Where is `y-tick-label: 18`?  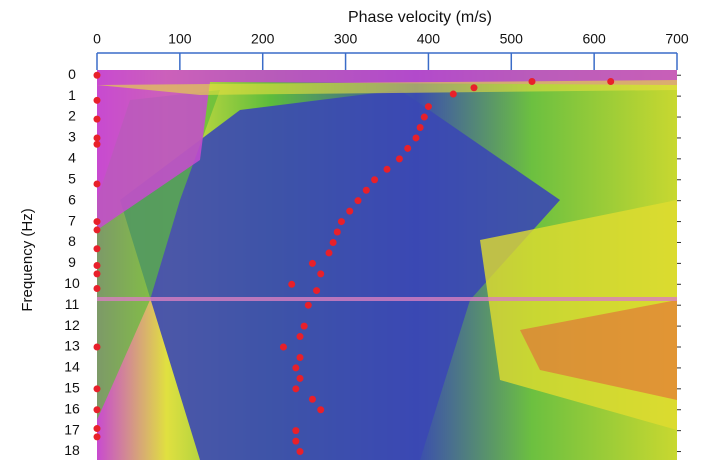 y-tick-label: 18 is located at coordinates (72, 450).